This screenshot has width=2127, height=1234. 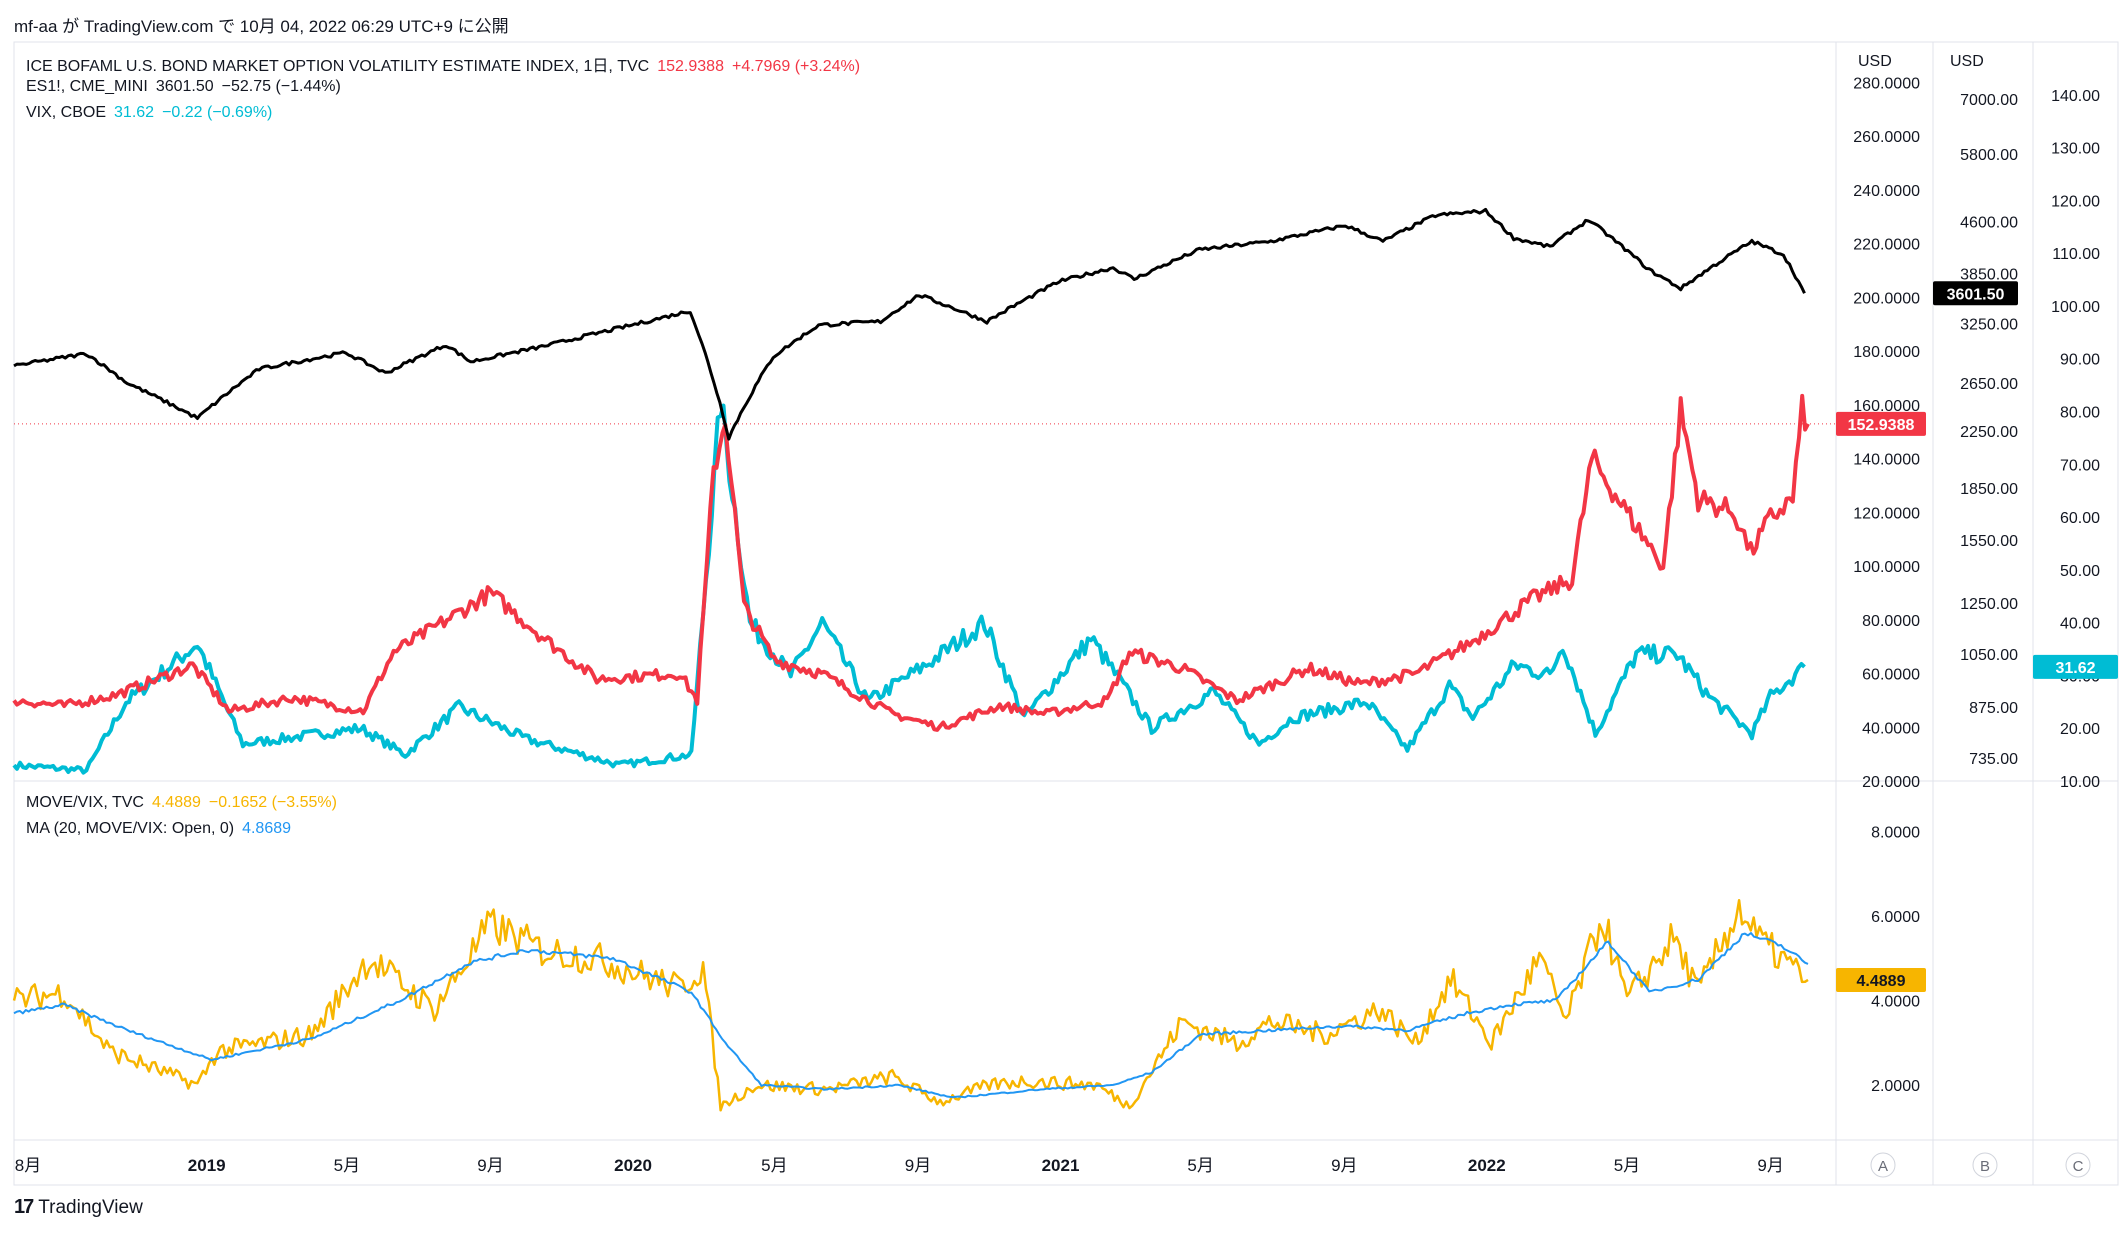 I want to click on legend-vix: VIX, CBOE 31.62 −0.22 (−0.69%), so click(x=153, y=113).